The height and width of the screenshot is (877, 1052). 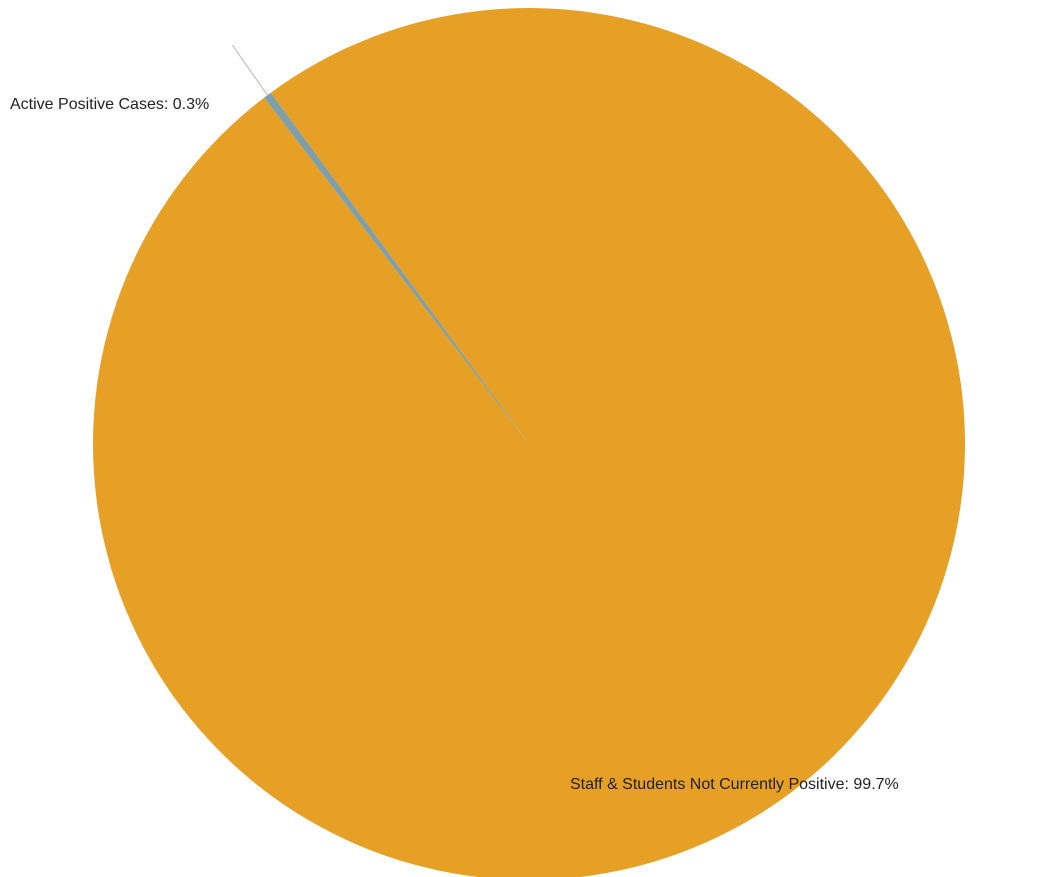 What do you see at coordinates (396, 268) in the screenshot?
I see `pie-slice-active-positive-cases` at bounding box center [396, 268].